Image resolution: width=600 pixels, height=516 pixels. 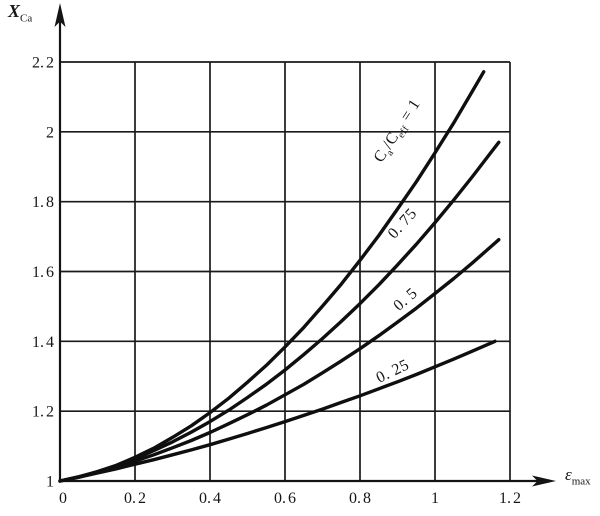 What do you see at coordinates (435, 498) in the screenshot?
I see `x-tick-label: 1` at bounding box center [435, 498].